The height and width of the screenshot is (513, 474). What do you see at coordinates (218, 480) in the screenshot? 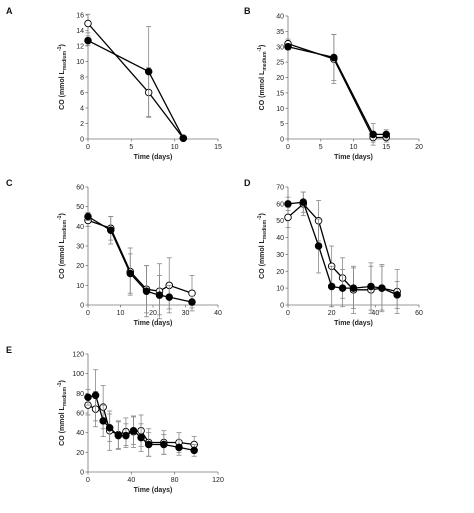
I see `x-tick-label: 120` at bounding box center [218, 480].